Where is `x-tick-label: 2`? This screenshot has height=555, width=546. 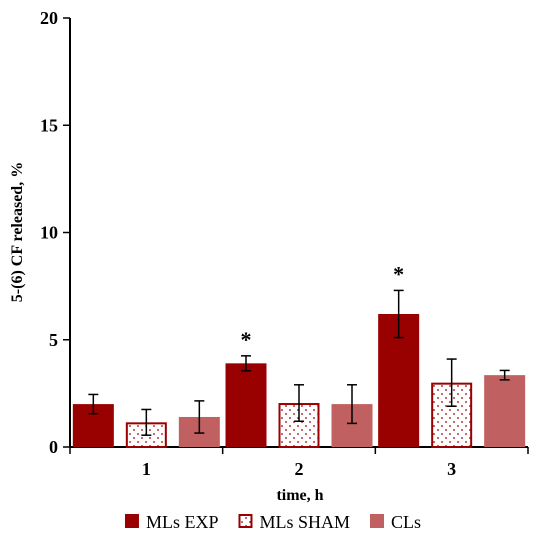
x-tick-label: 2 is located at coordinates (299, 469).